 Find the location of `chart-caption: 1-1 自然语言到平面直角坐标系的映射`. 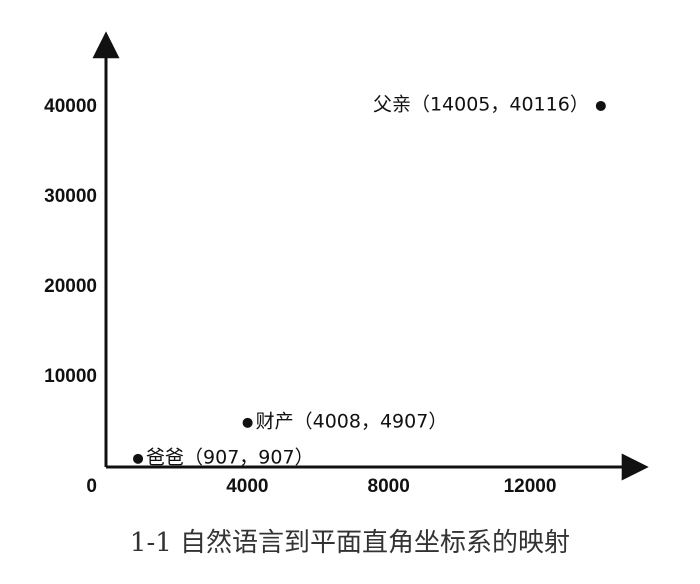

chart-caption: 1-1 自然语言到平面直角坐标系的映射 is located at coordinates (350, 543).